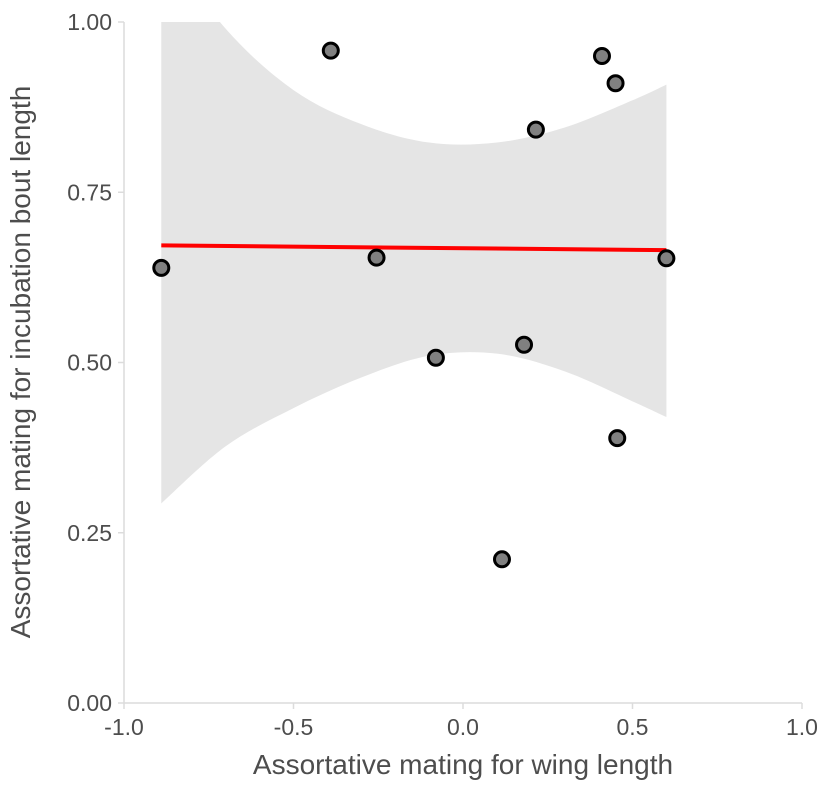  I want to click on x-tick-labels: -1.0 -0.5 0.0 0.5 1.0, so click(461, 727).